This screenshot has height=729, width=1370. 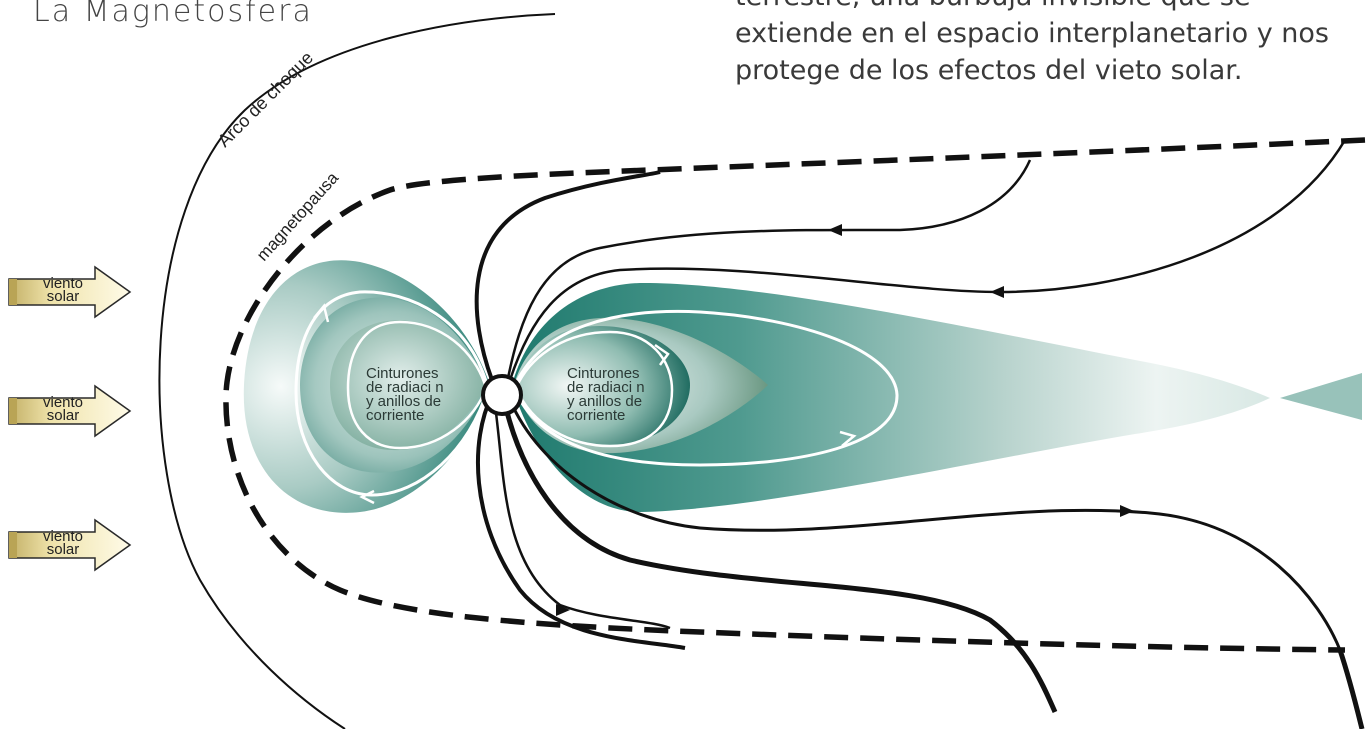 I want to click on right-belt-label-line: corriente, so click(x=596, y=415).